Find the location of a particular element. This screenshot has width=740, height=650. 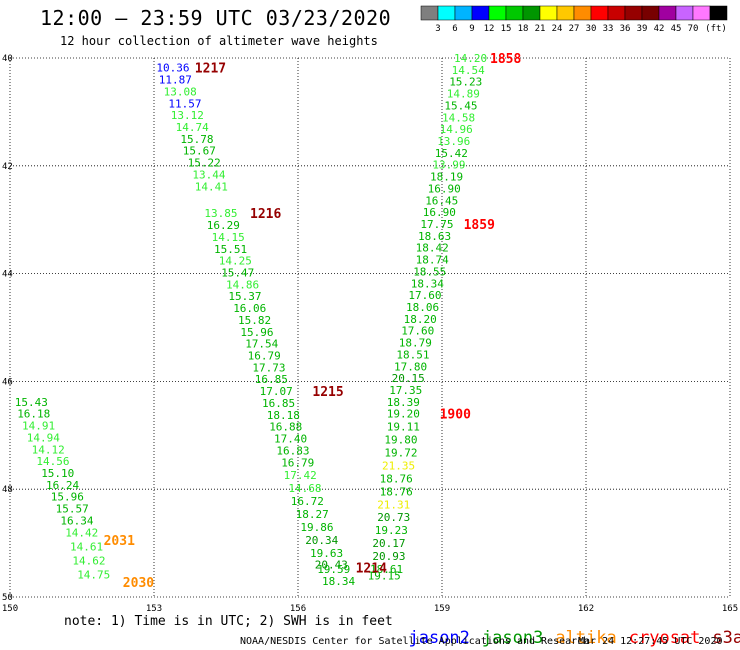

wave-height-point: 19.20 is located at coordinates (403, 414).